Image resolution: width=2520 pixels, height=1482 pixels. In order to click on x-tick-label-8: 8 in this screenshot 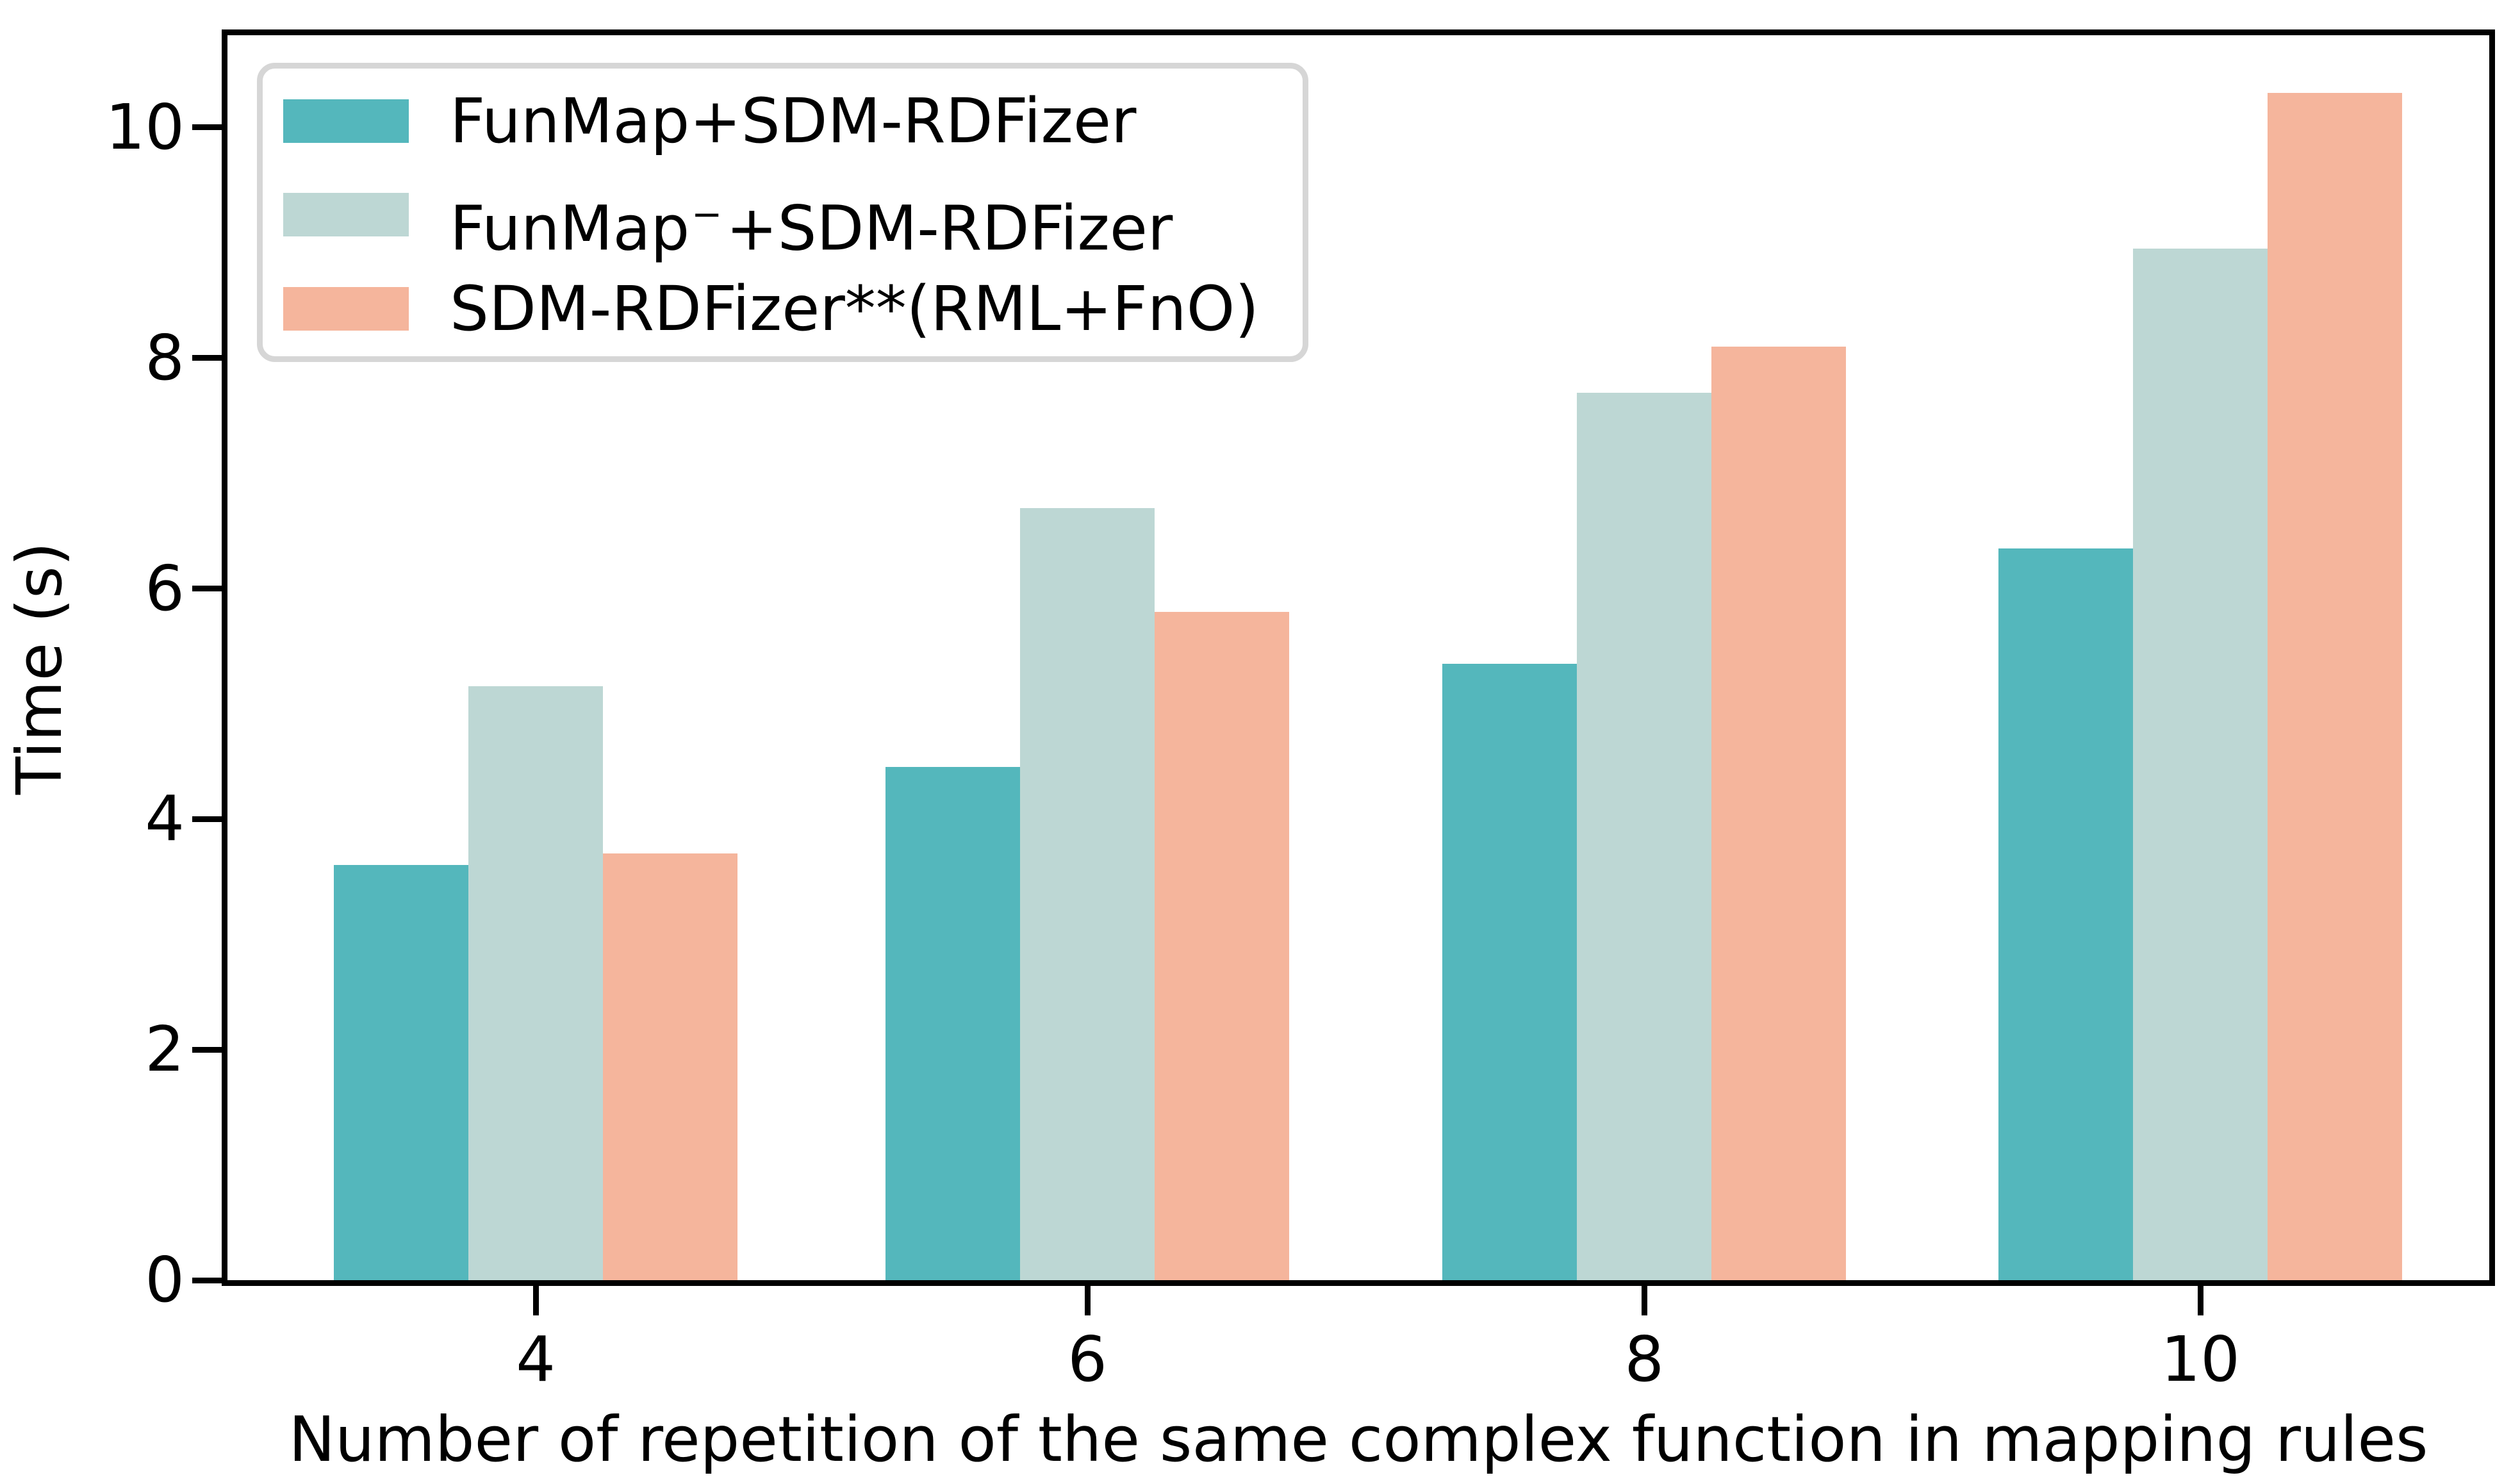, I will do `click(1644, 1360)`.